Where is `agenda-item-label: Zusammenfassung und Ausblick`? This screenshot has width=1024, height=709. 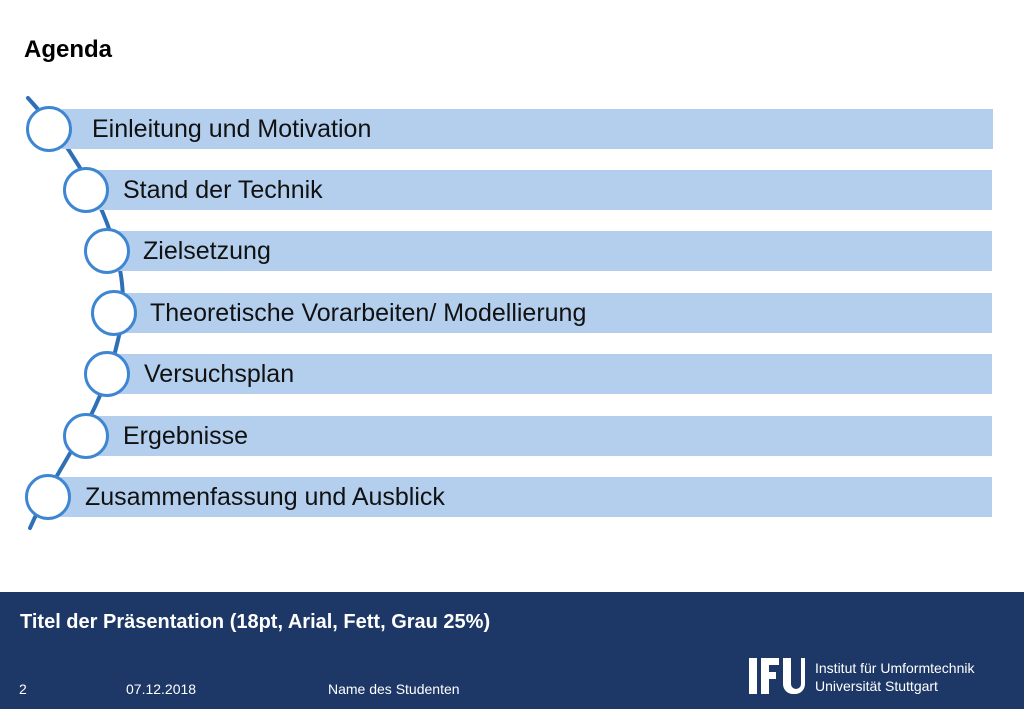 agenda-item-label: Zusammenfassung und Ausblick is located at coordinates (265, 496).